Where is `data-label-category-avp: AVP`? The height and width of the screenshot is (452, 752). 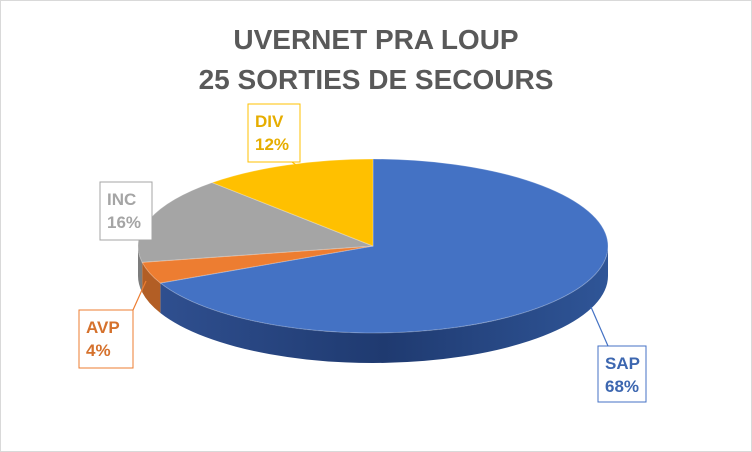
data-label-category-avp: AVP is located at coordinates (103, 327).